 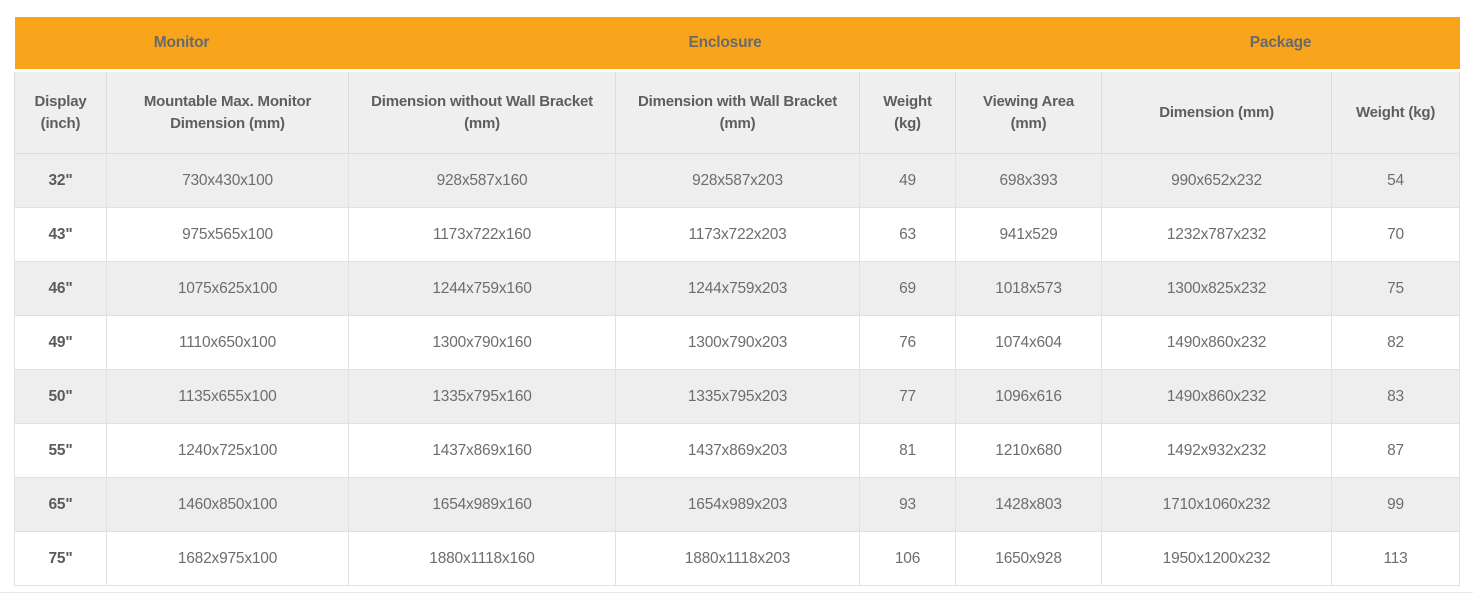 What do you see at coordinates (60, 234) in the screenshot?
I see `cell-display: 43"` at bounding box center [60, 234].